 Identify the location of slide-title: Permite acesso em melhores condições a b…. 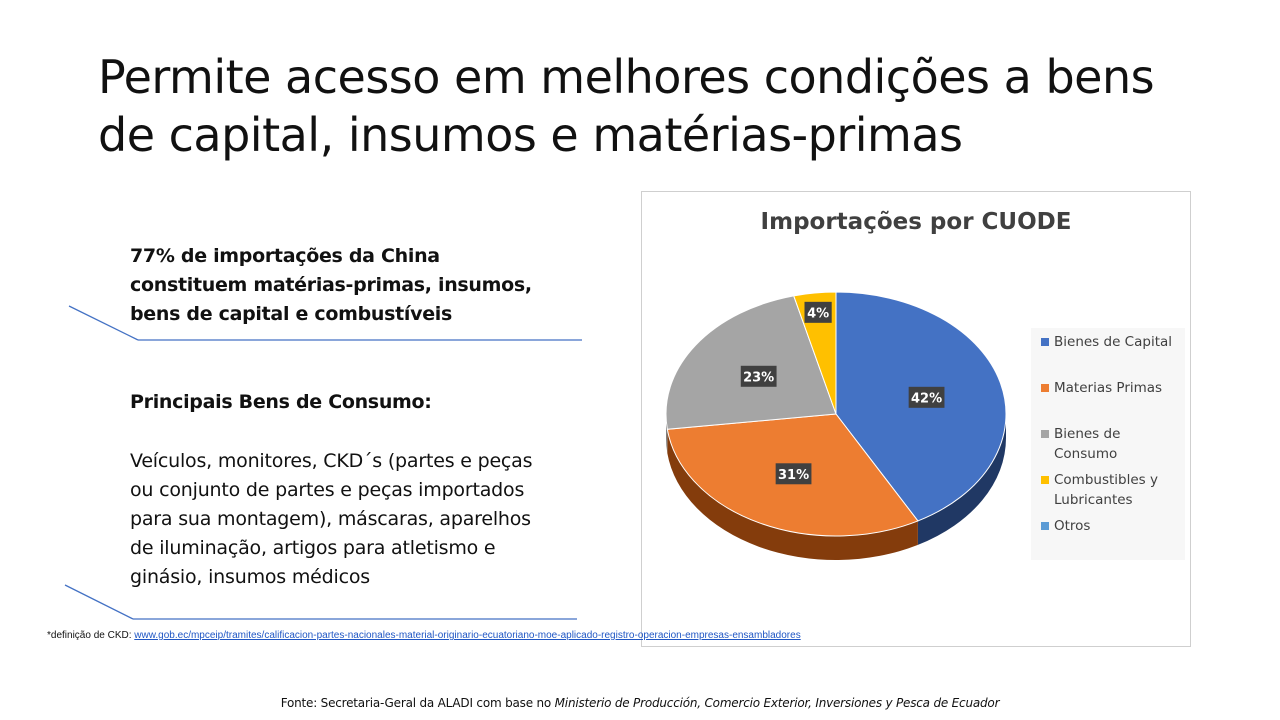
(626, 106).